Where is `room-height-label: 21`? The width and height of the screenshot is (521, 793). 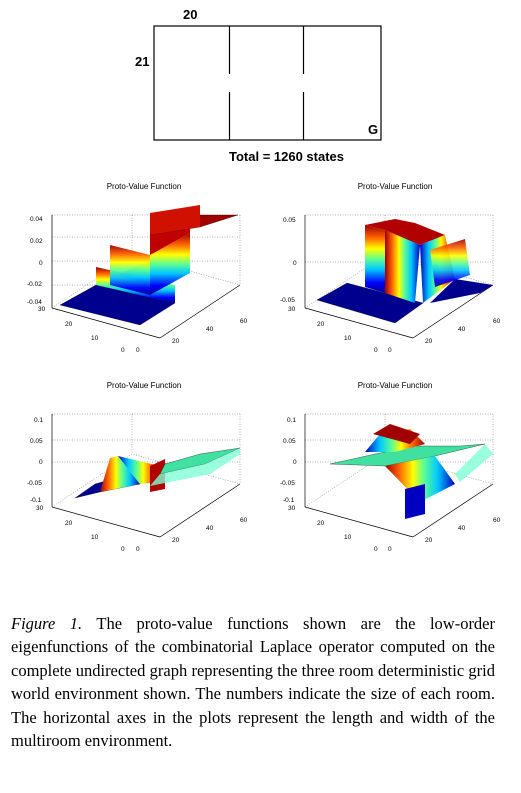
room-height-label: 21 is located at coordinates (142, 61).